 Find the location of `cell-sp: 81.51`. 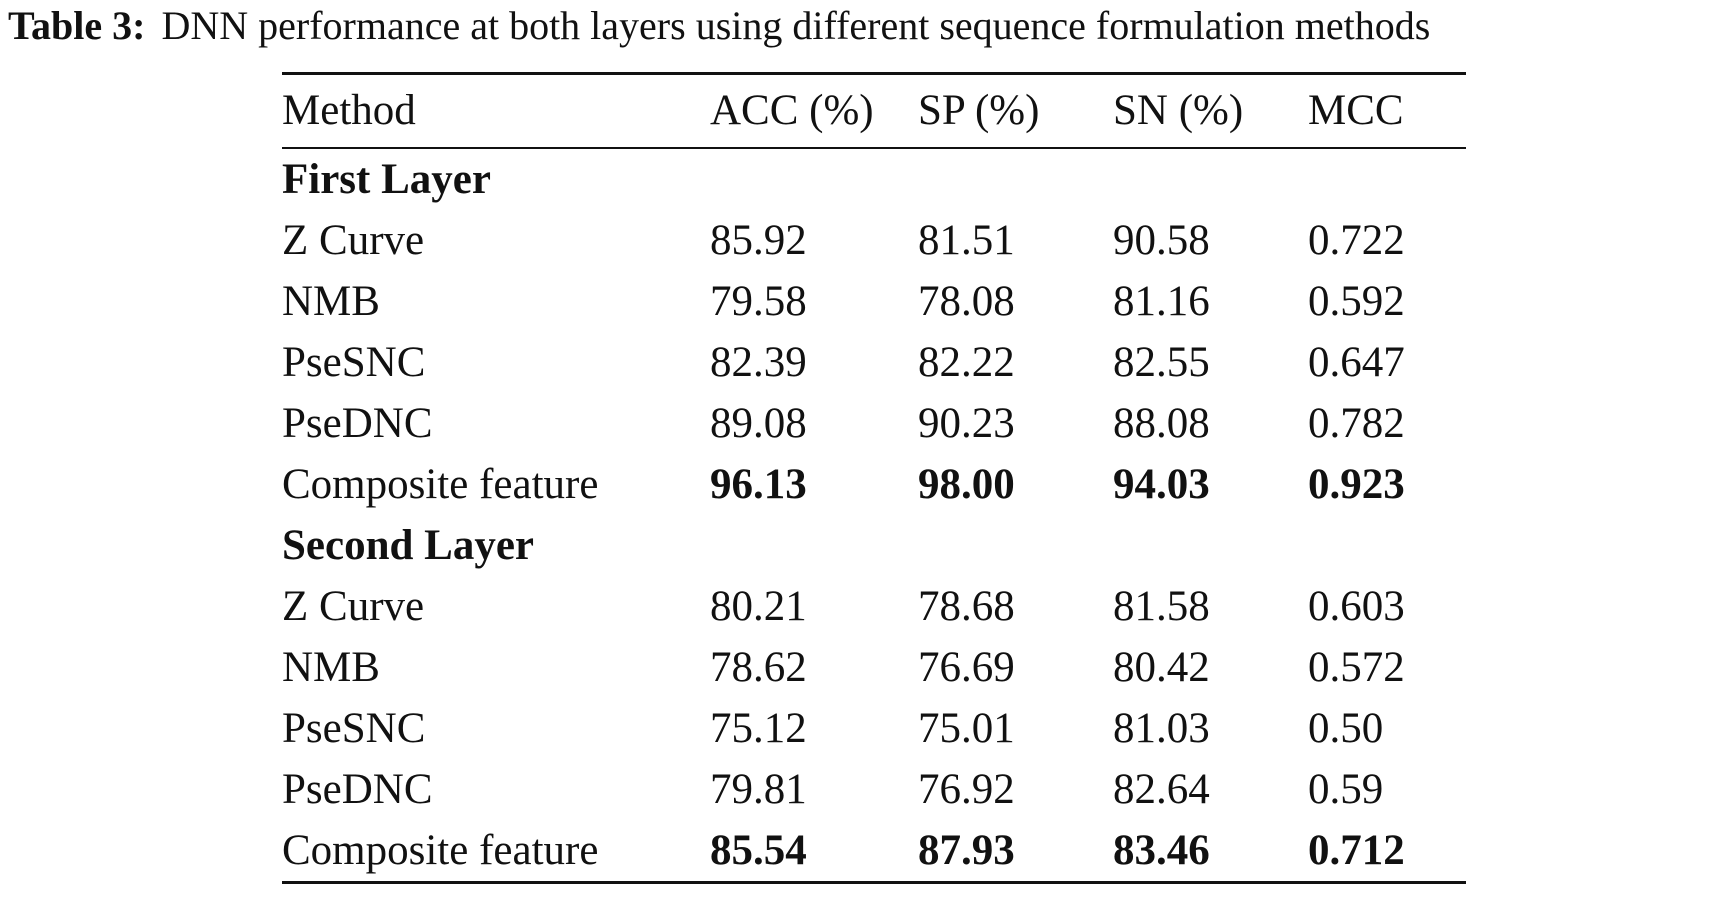

cell-sp: 81.51 is located at coordinates (966, 240).